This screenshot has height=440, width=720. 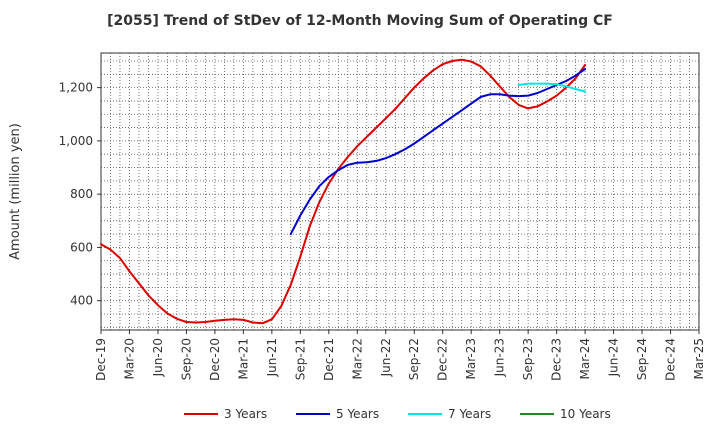 I want to click on x-tick-label: Jun-22, so click(x=386, y=357).